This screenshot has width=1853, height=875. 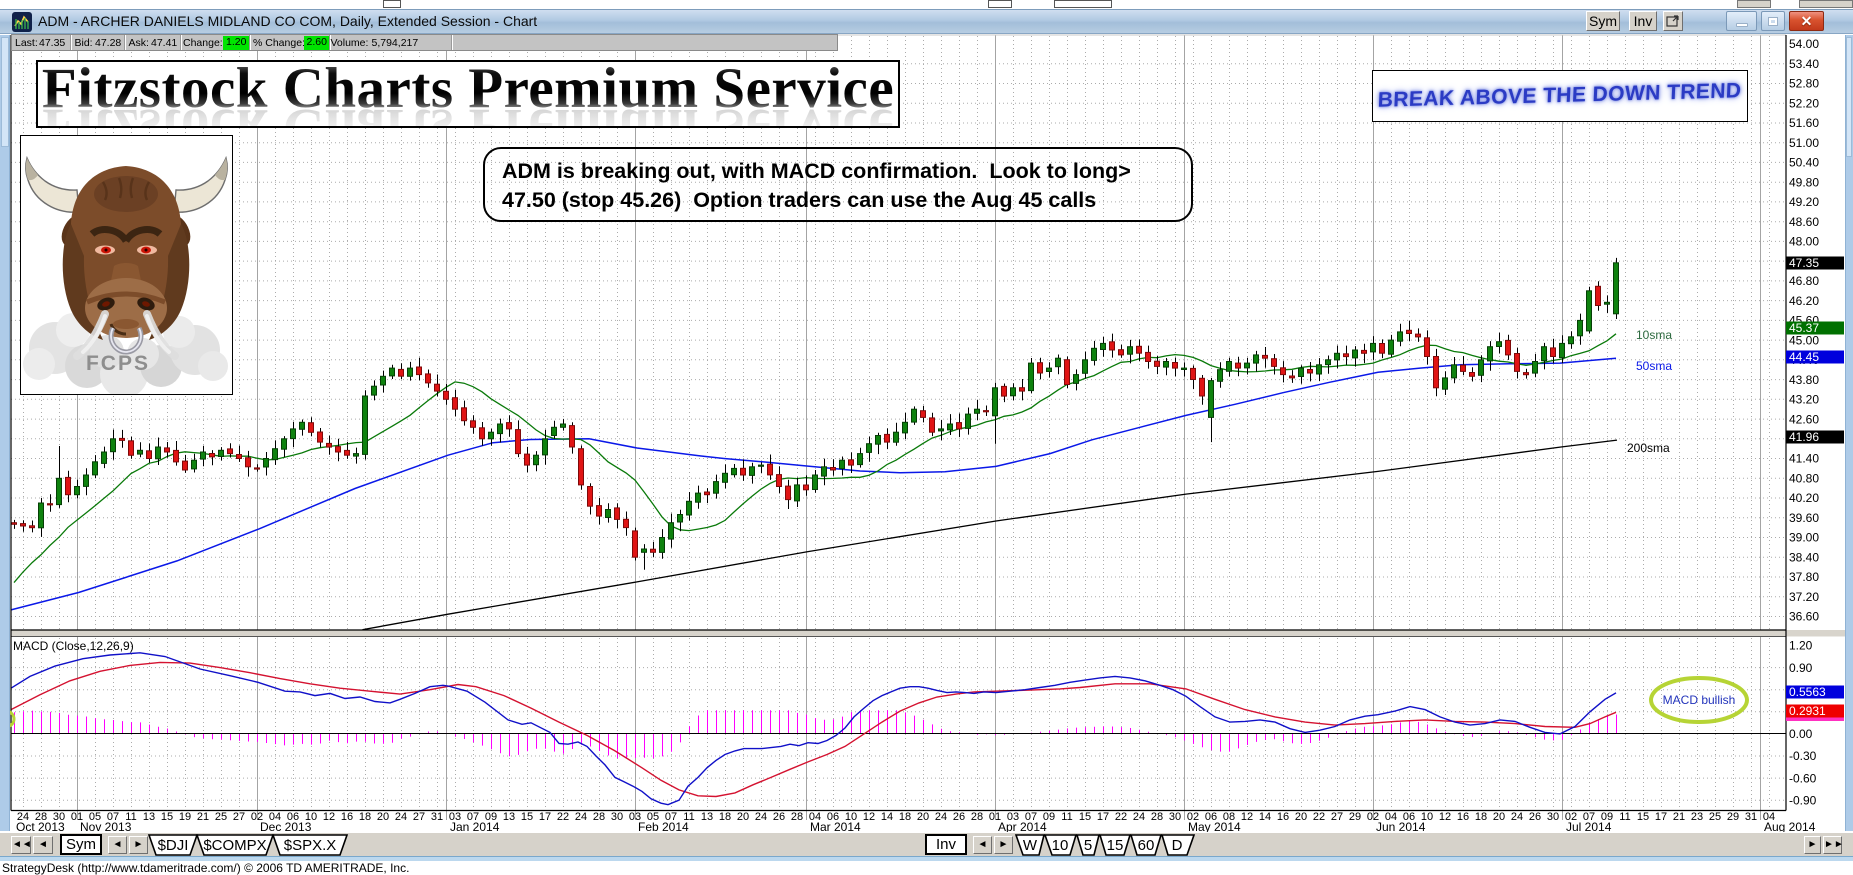 What do you see at coordinates (1088, 845) in the screenshot?
I see `svg-text: 5` at bounding box center [1088, 845].